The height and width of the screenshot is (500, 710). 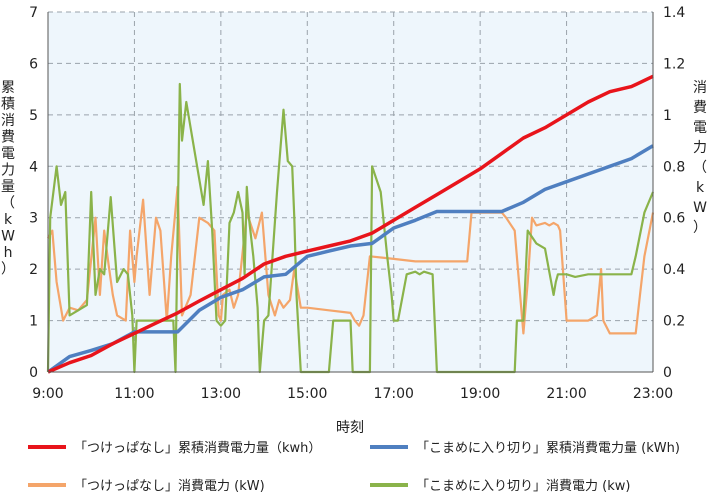 What do you see at coordinates (394, 394) in the screenshot?
I see `x-tick-label: 17:00` at bounding box center [394, 394].